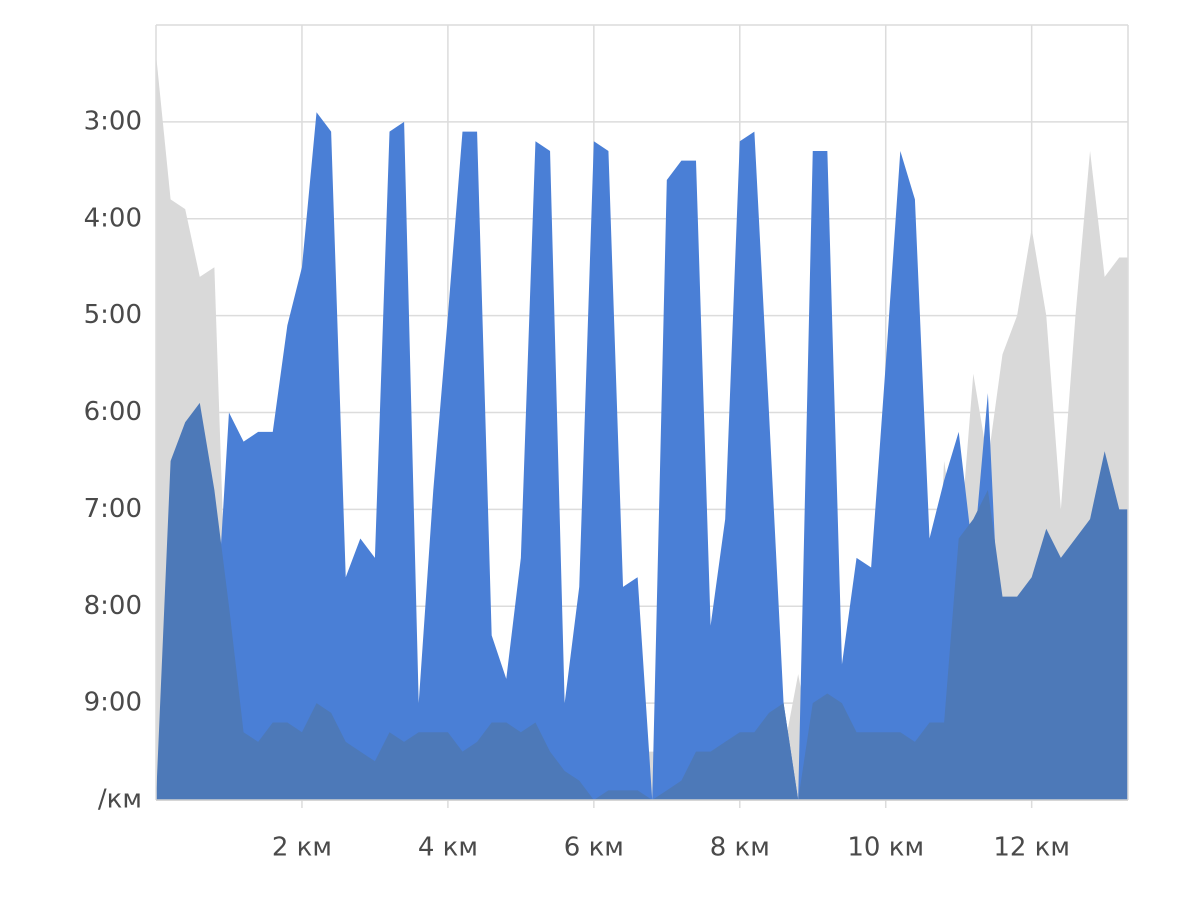 Image resolution: width=1200 pixels, height=900 pixels. I want to click on y-tick-label: 3:00, so click(113, 121).